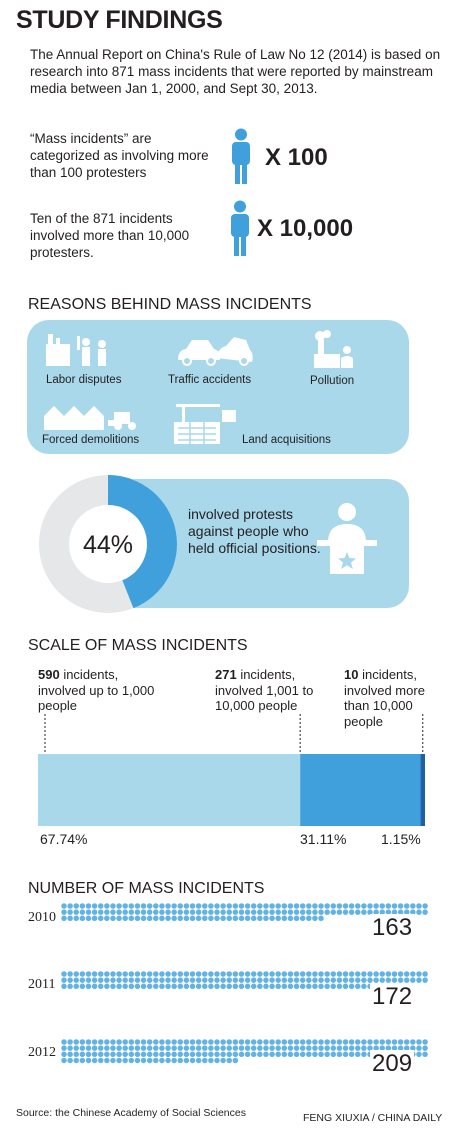 The image size is (462, 1133). What do you see at coordinates (347, 560) in the screenshot?
I see `star-icon` at bounding box center [347, 560].